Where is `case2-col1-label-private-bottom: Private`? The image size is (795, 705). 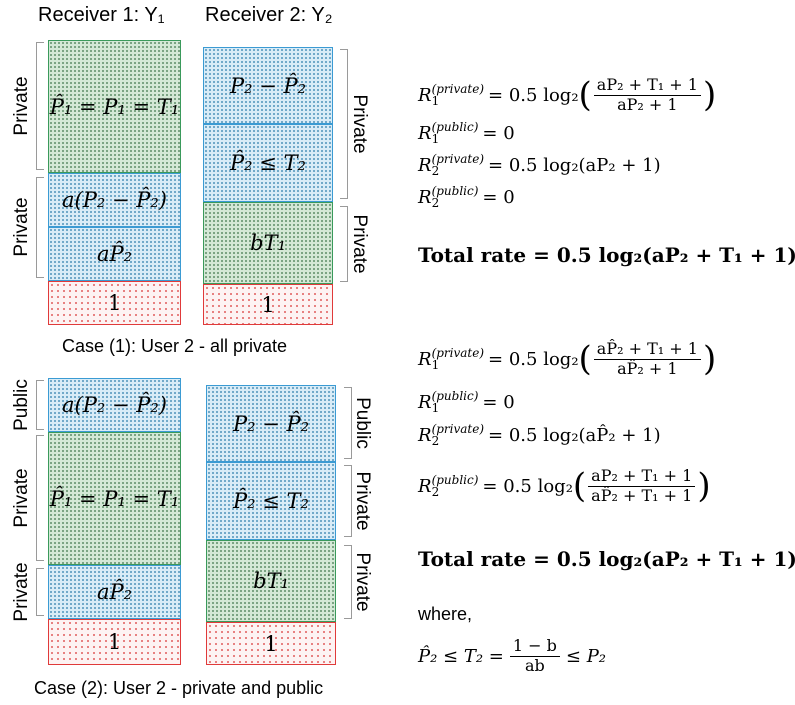
case2-col1-label-private-bottom: Private is located at coordinates (21, 592).